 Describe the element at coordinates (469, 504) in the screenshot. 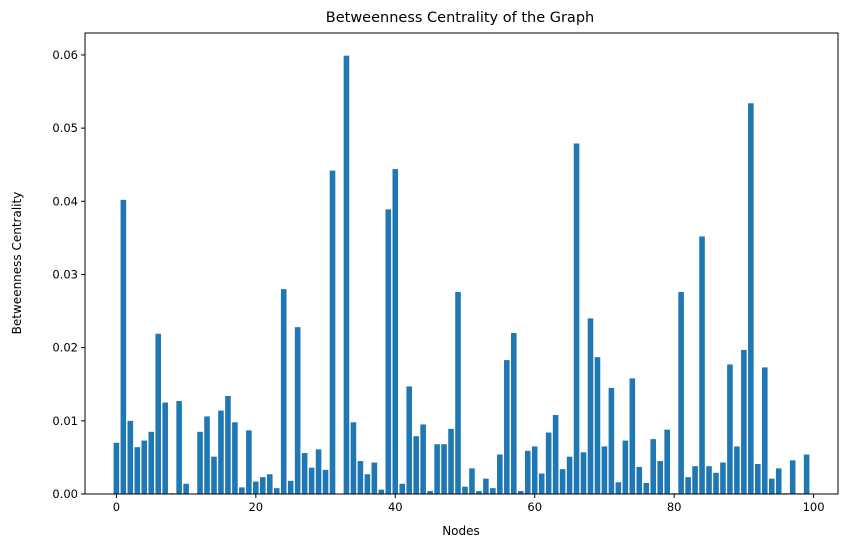

I see `x-axis-ticks: 0 20 40 60 80 100` at that location.